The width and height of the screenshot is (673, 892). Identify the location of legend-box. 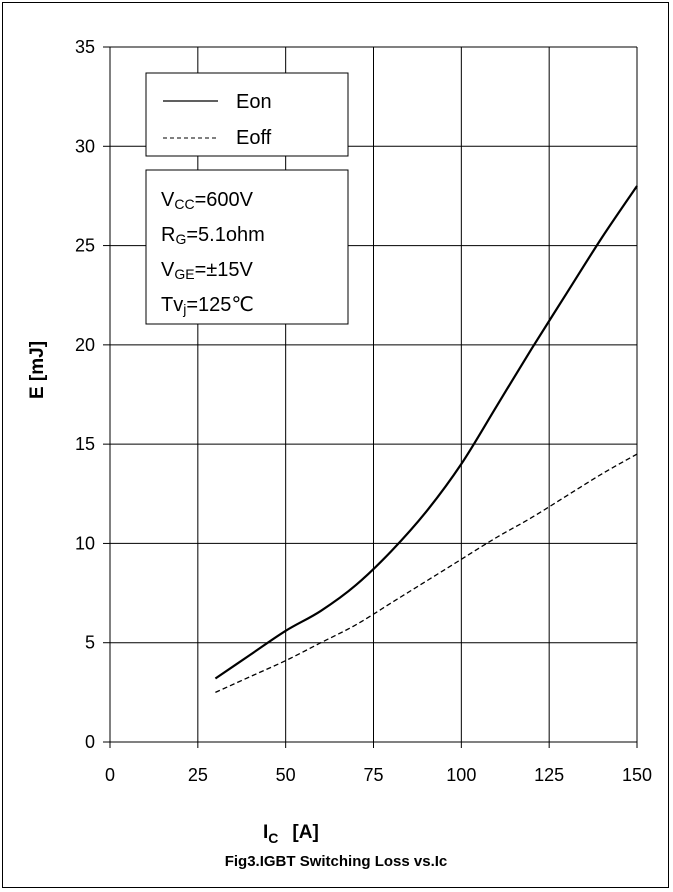
(247, 114).